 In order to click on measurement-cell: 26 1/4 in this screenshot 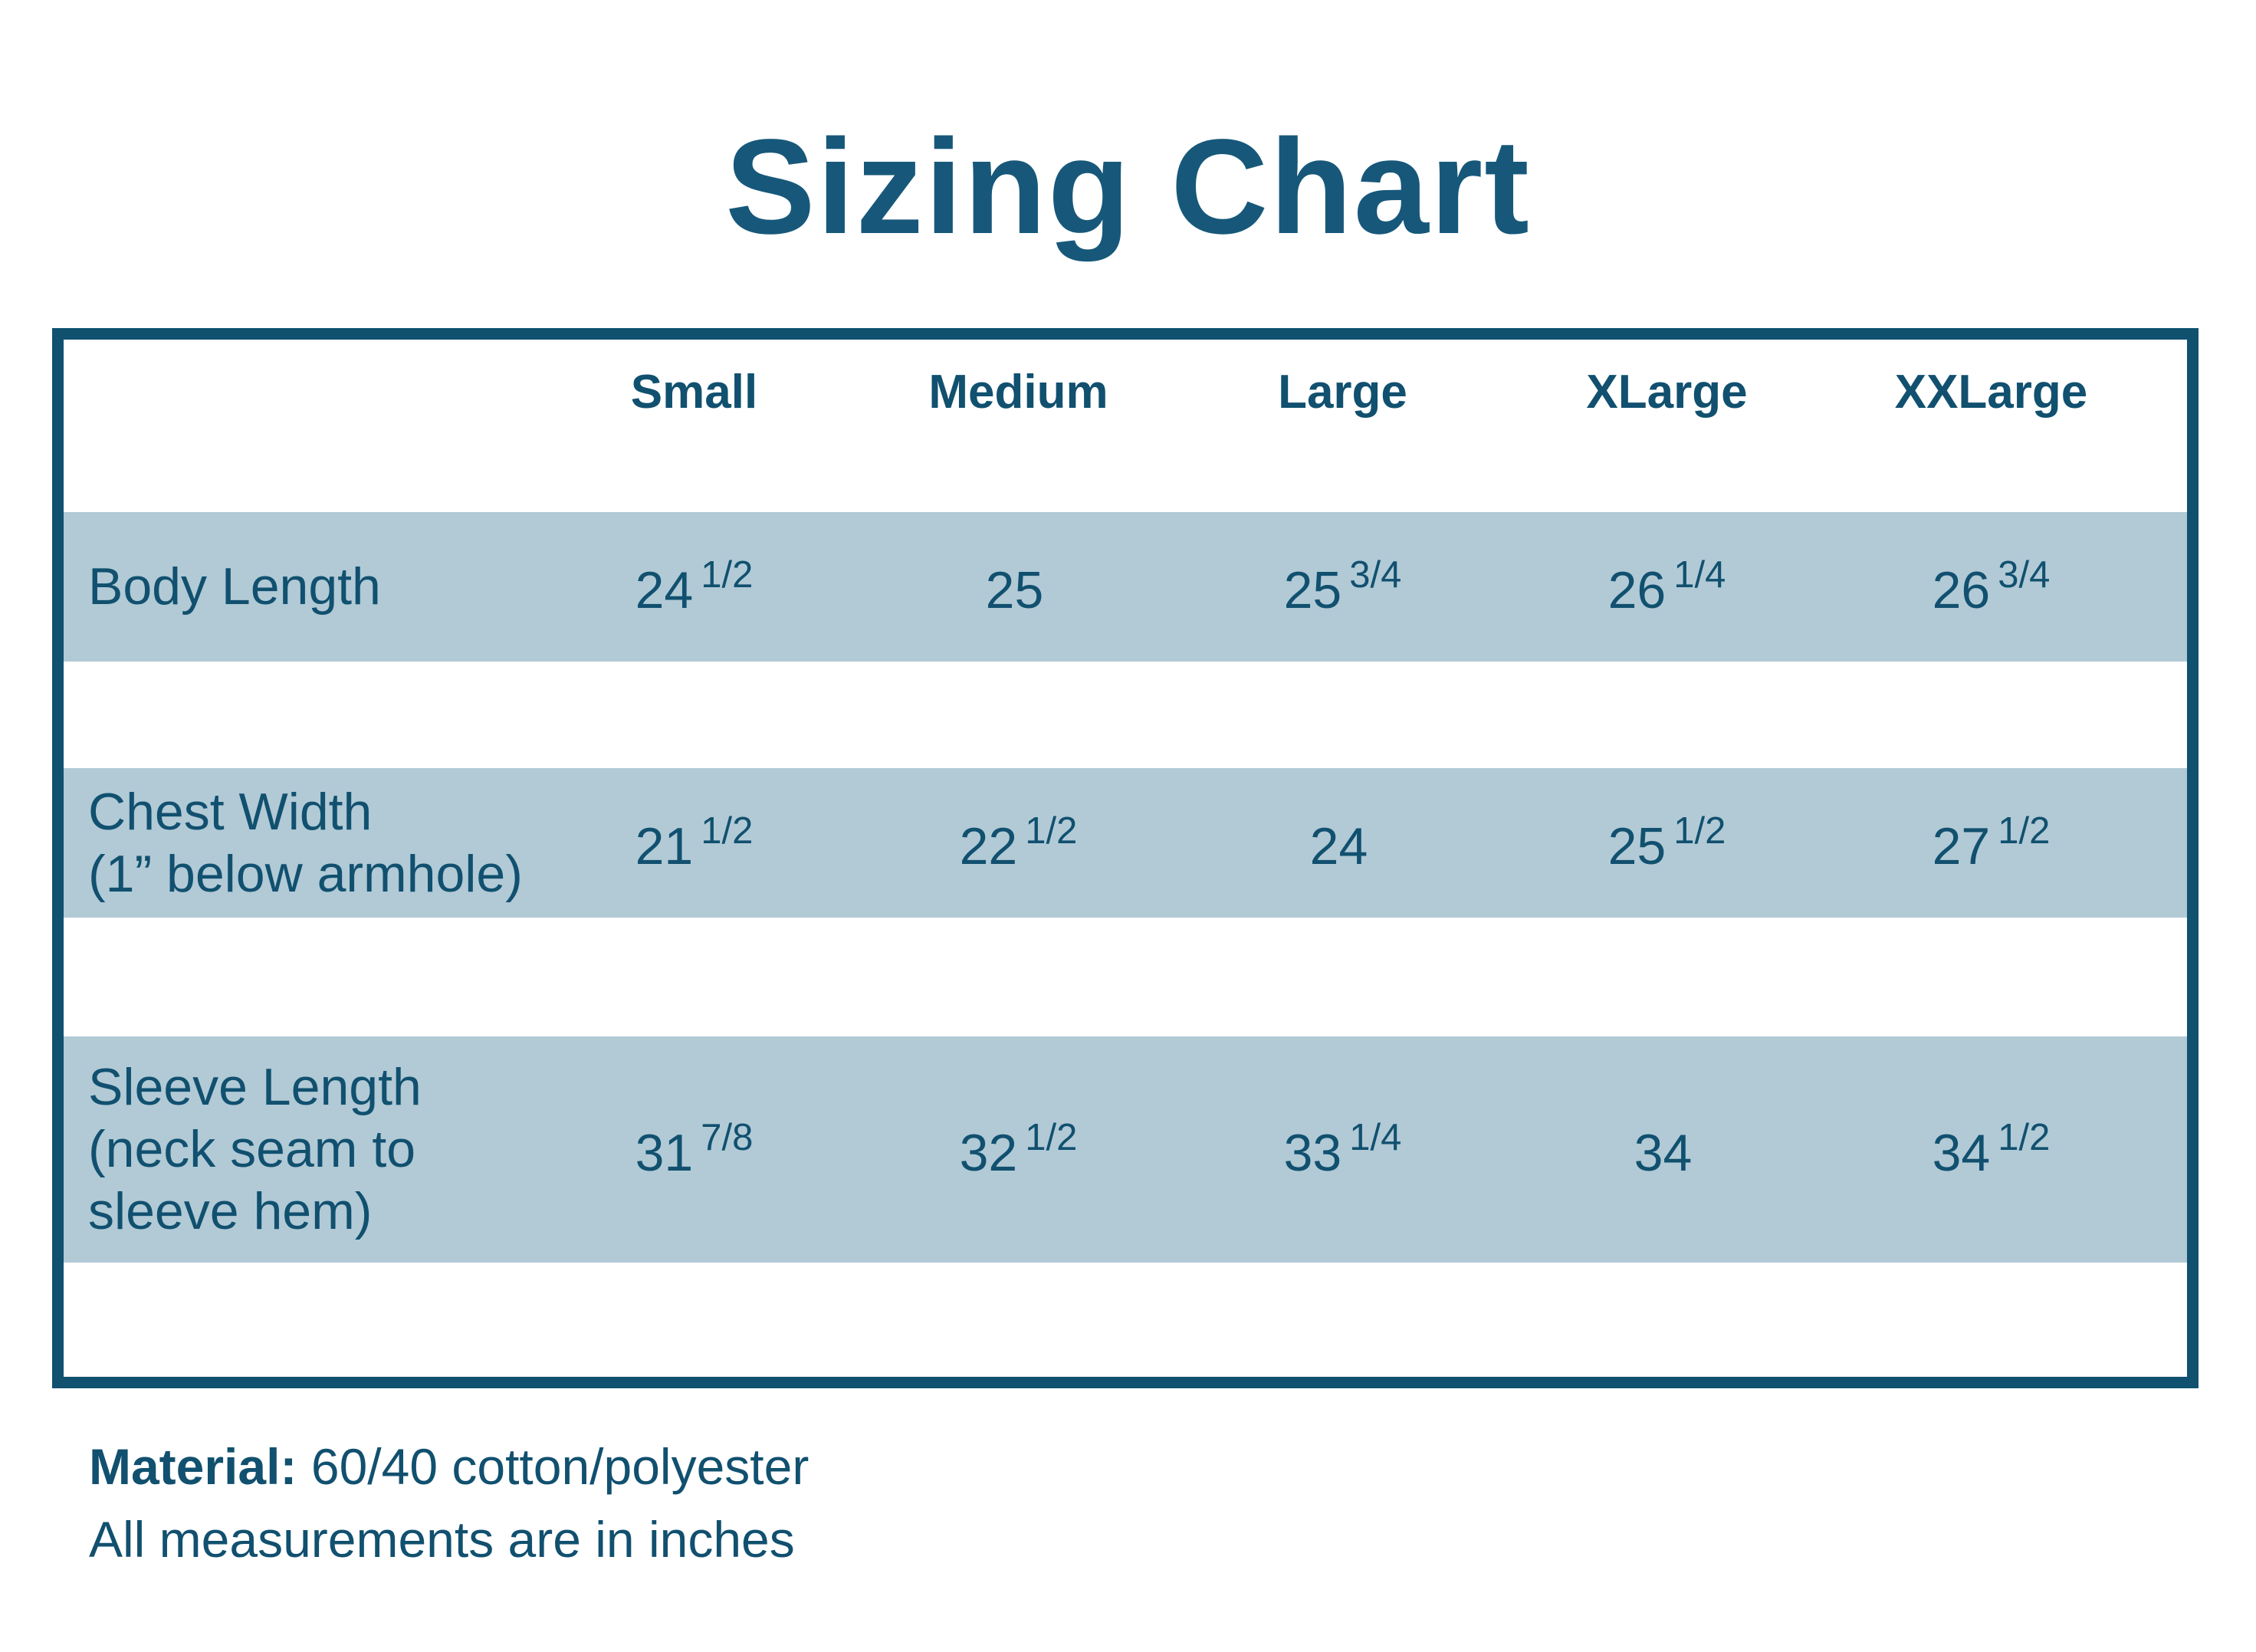, I will do `click(1667, 586)`.